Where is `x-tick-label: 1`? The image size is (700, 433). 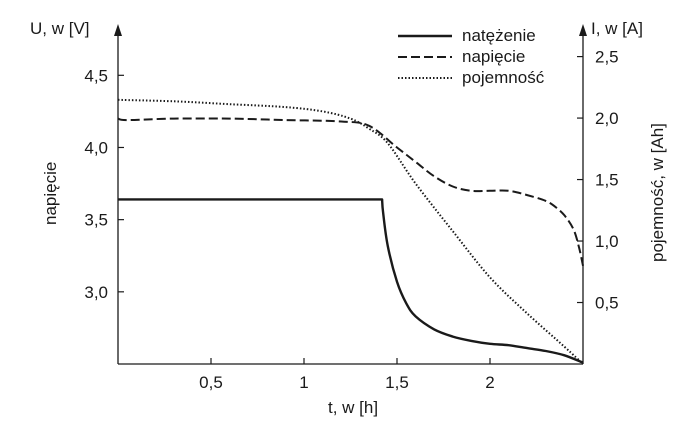
x-tick-label: 1 is located at coordinates (303, 382).